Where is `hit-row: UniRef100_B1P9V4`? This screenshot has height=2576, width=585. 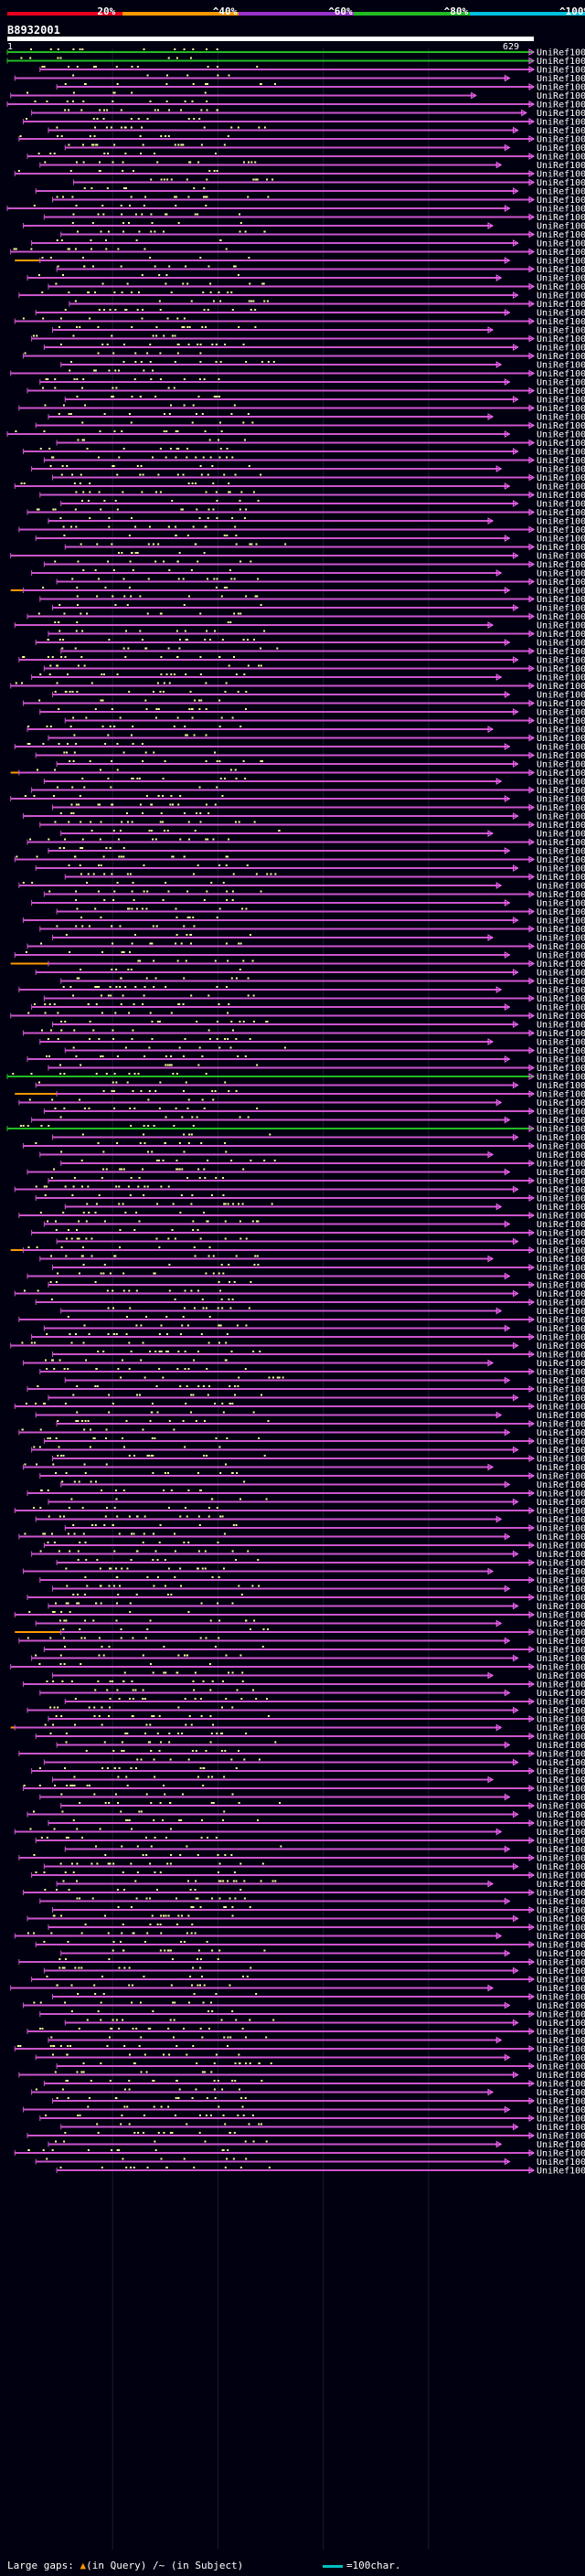
hit-row: UniRef100_B1P9V4 is located at coordinates (301, 1537).